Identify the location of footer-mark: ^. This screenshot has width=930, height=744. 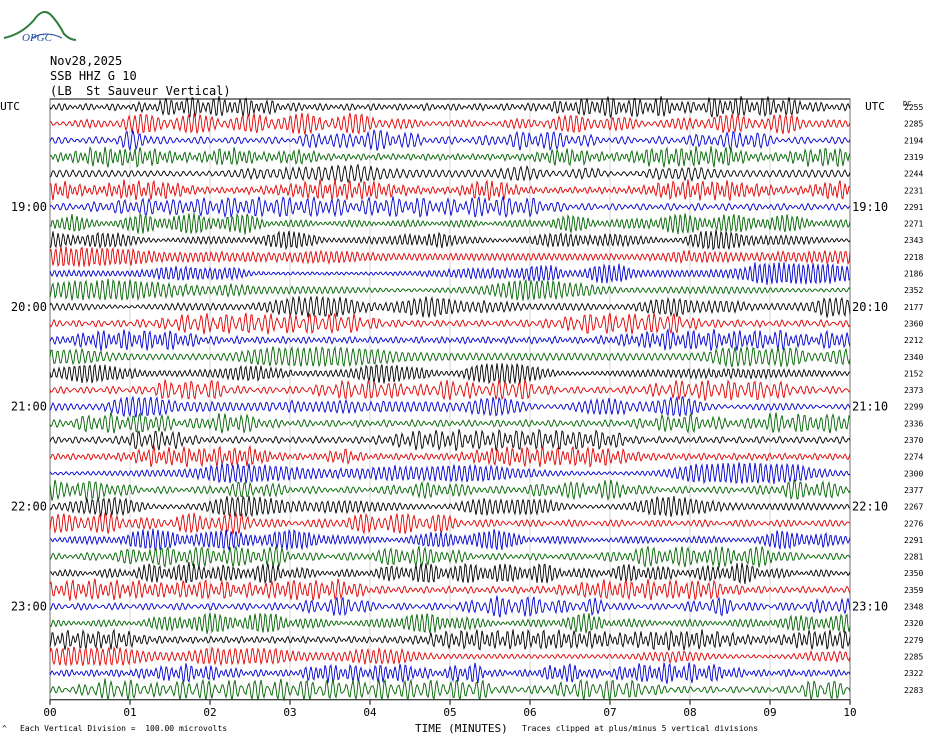
(4, 728).